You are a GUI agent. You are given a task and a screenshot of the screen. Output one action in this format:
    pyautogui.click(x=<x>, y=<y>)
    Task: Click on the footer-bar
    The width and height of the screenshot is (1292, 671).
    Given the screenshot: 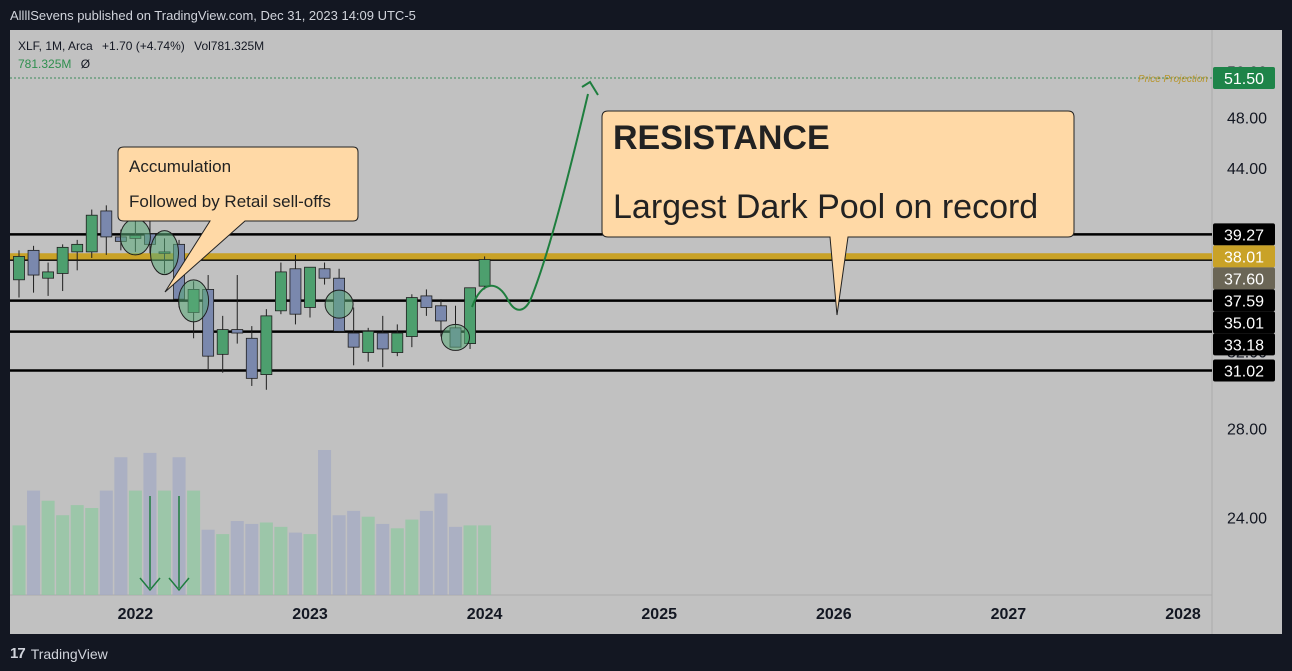 What is the action you would take?
    pyautogui.click(x=646, y=653)
    